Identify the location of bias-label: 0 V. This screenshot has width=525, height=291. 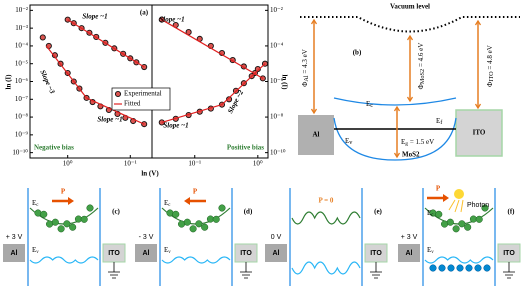
(276, 237).